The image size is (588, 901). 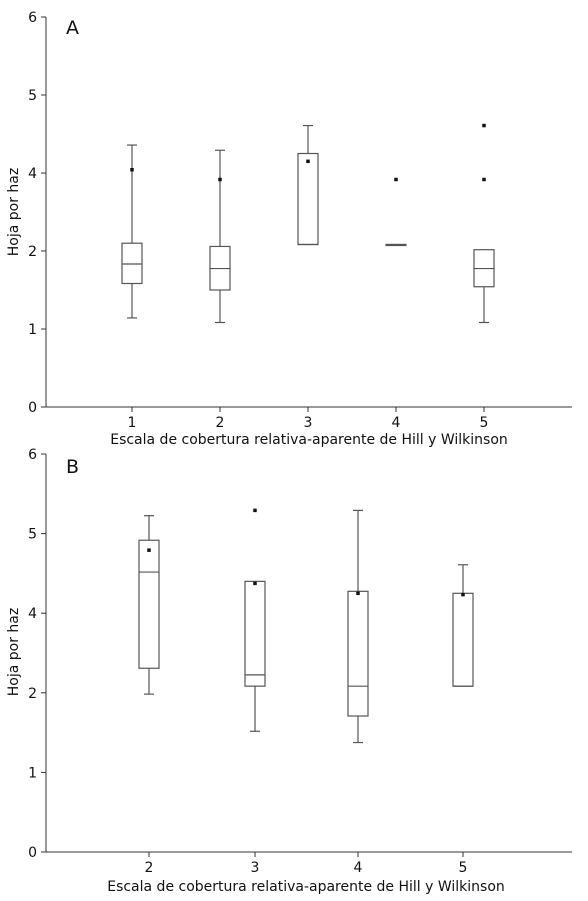 I want to click on x-tick-label: 1, so click(x=132, y=423).